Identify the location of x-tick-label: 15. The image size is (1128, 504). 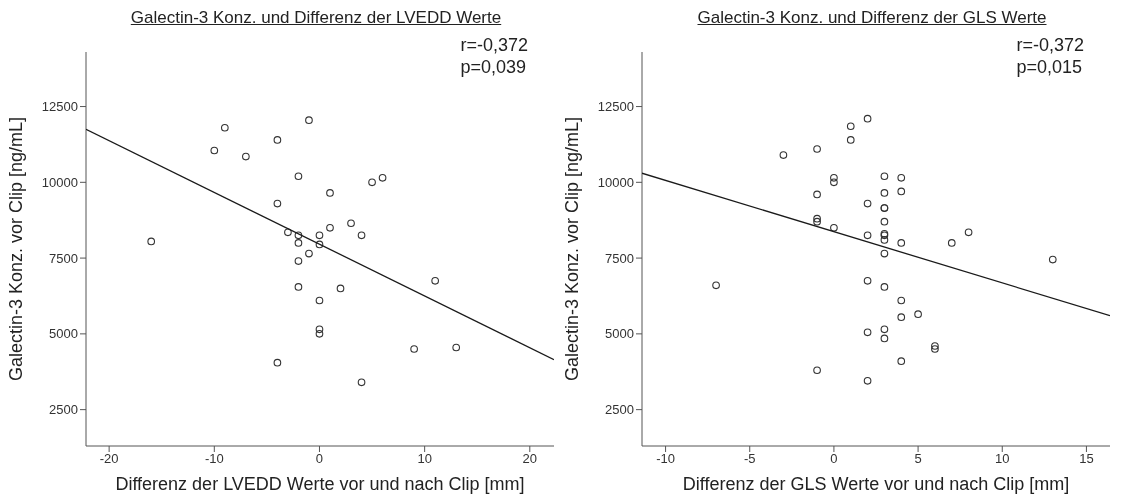
(1086, 459).